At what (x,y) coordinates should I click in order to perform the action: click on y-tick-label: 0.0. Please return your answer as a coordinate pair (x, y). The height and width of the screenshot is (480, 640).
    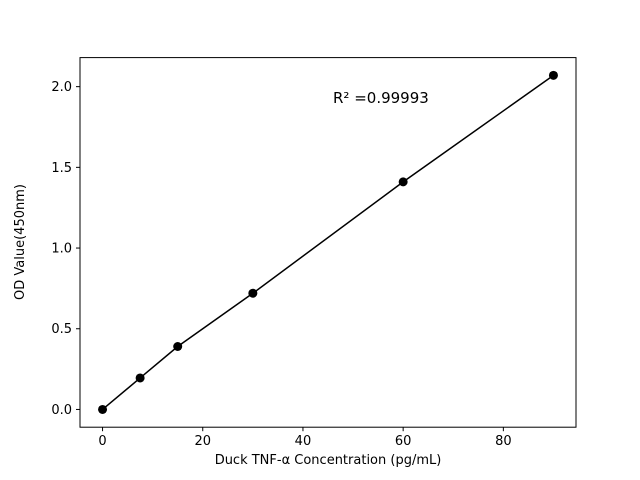
    Looking at the image, I should click on (61, 410).